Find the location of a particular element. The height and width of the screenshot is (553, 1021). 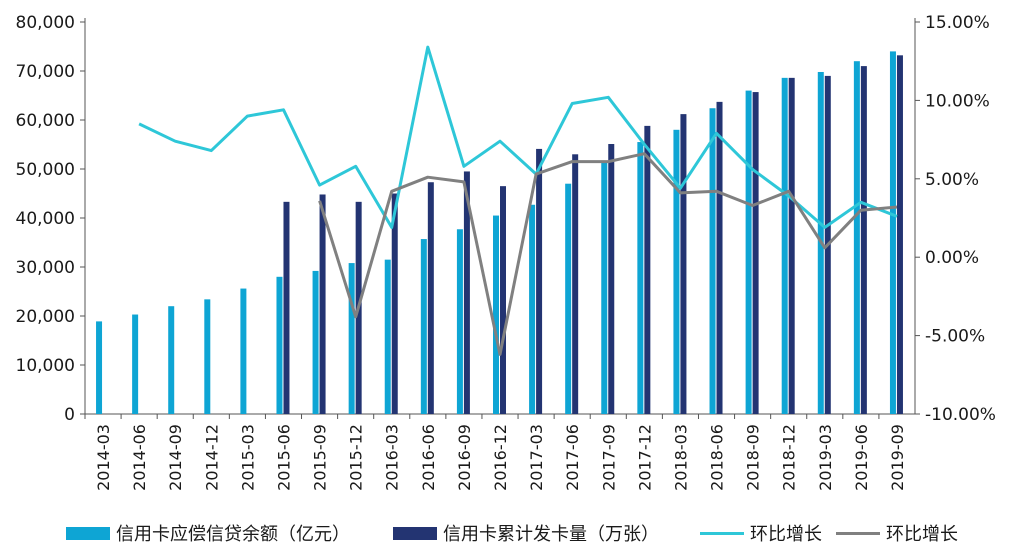

x-tick-label: 2018-12 is located at coordinates (789, 457).